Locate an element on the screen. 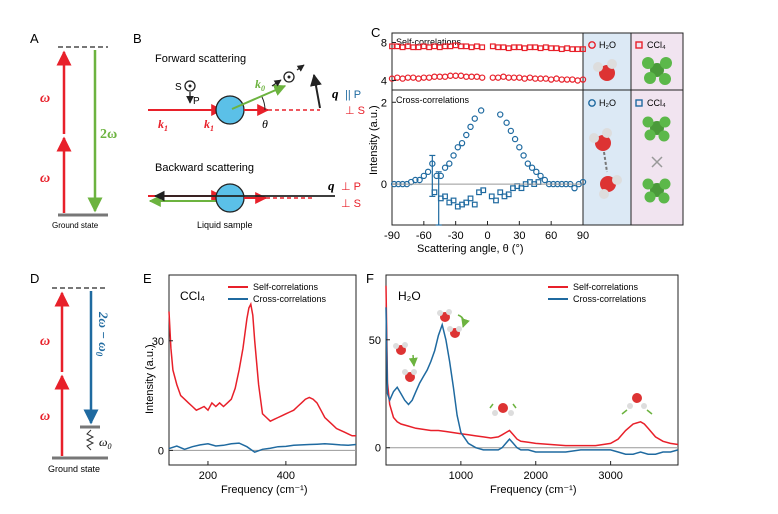 The image size is (778, 514). x-tick-label: 2000 is located at coordinates (536, 476).